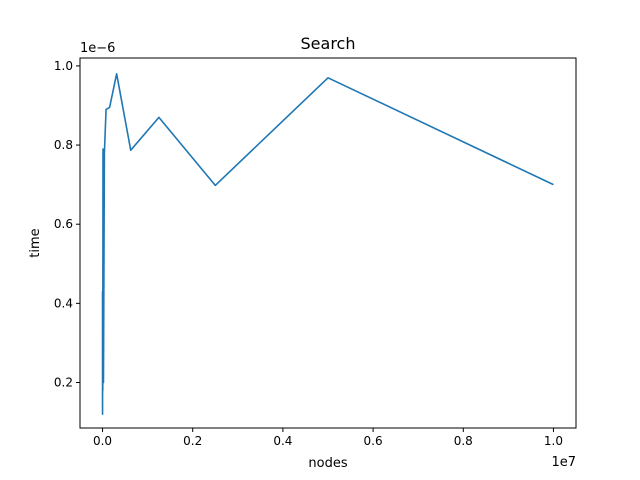 Image resolution: width=640 pixels, height=480 pixels. What do you see at coordinates (328, 43) in the screenshot?
I see `chart-title: Search` at bounding box center [328, 43].